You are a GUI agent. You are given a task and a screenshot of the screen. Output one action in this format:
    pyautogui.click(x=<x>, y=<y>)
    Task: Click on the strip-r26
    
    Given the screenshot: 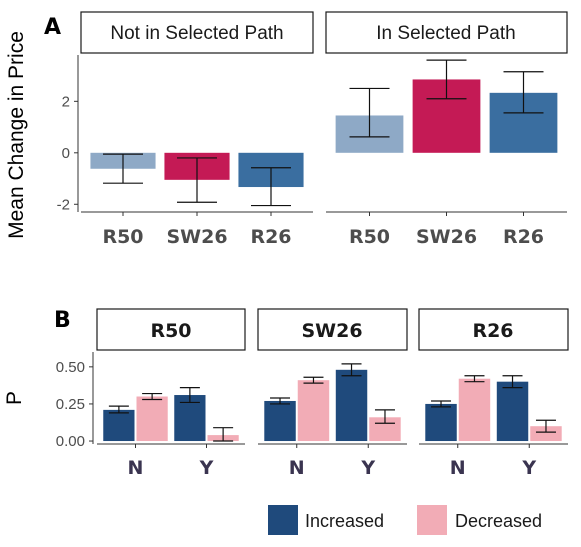 What is the action you would take?
    pyautogui.click(x=493, y=329)
    